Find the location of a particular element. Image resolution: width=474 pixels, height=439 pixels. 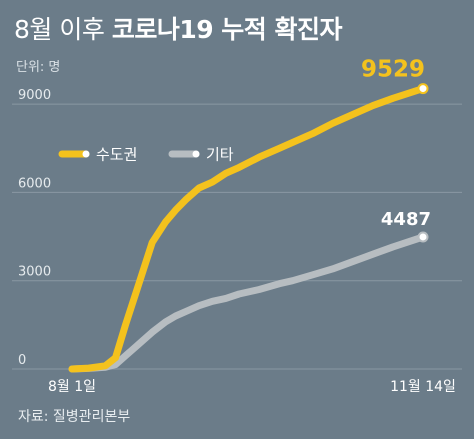

y-tick-label: 0 is located at coordinates (22, 360).